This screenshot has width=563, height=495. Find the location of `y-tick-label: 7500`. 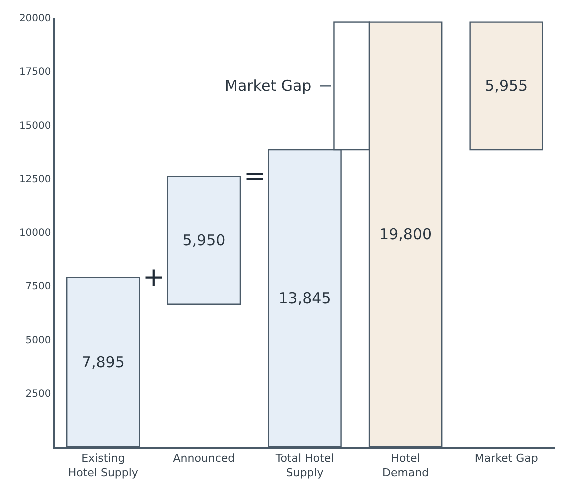

y-tick-label: 7500 is located at coordinates (39, 287).